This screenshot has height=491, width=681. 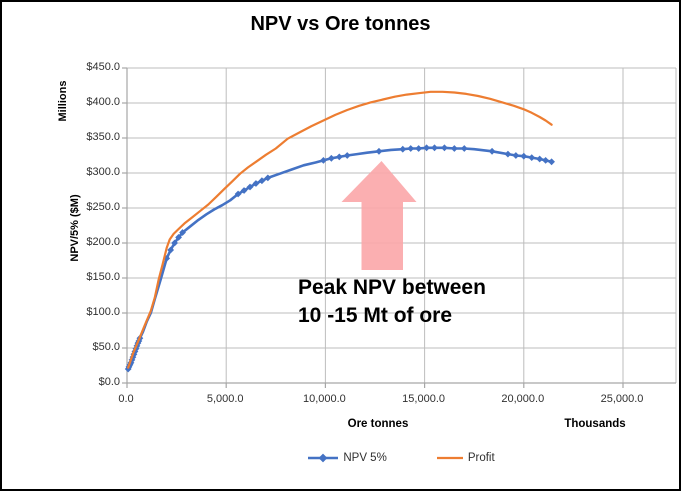 I want to click on up-arrow-shape, so click(x=379, y=215).